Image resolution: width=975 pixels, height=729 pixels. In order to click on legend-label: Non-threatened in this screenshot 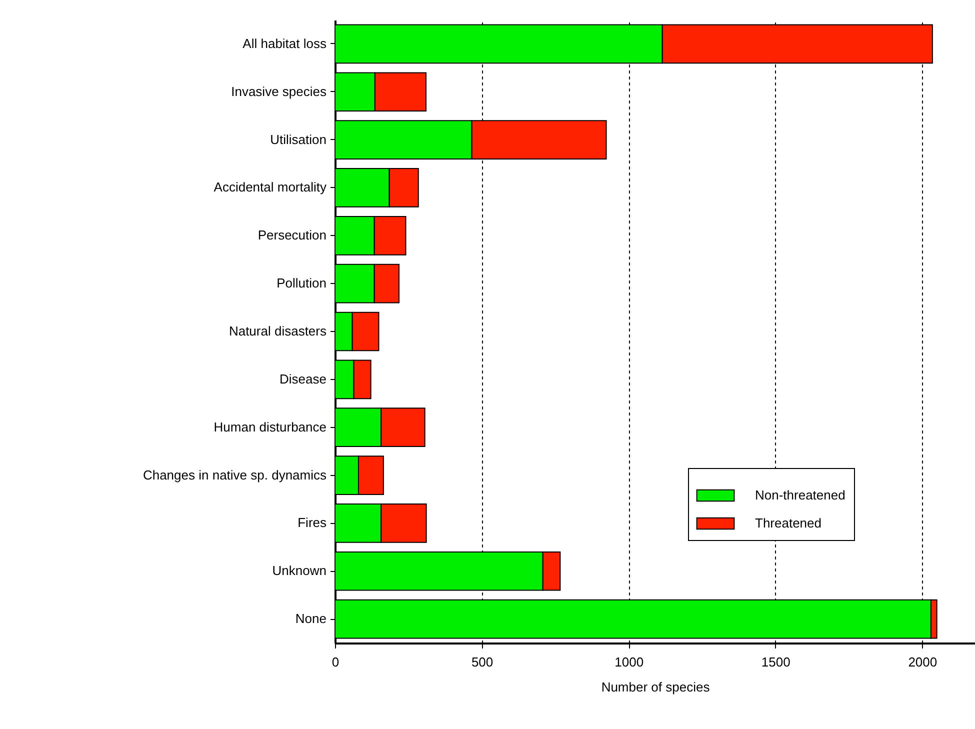, I will do `click(800, 495)`.